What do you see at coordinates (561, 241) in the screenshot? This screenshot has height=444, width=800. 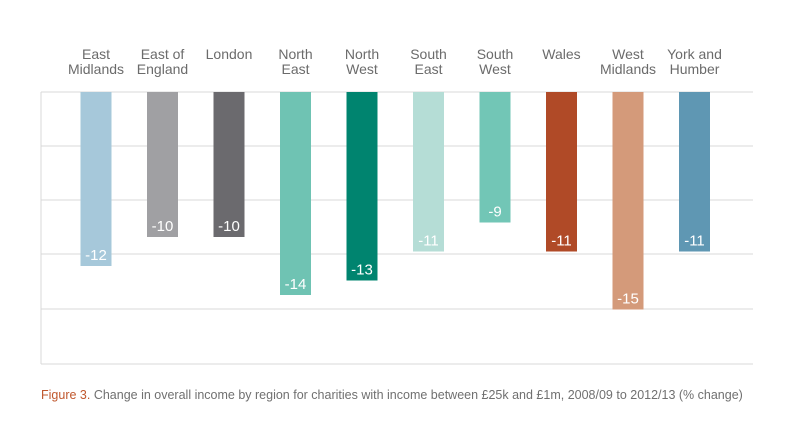 I see `value-label-7: -11` at bounding box center [561, 241].